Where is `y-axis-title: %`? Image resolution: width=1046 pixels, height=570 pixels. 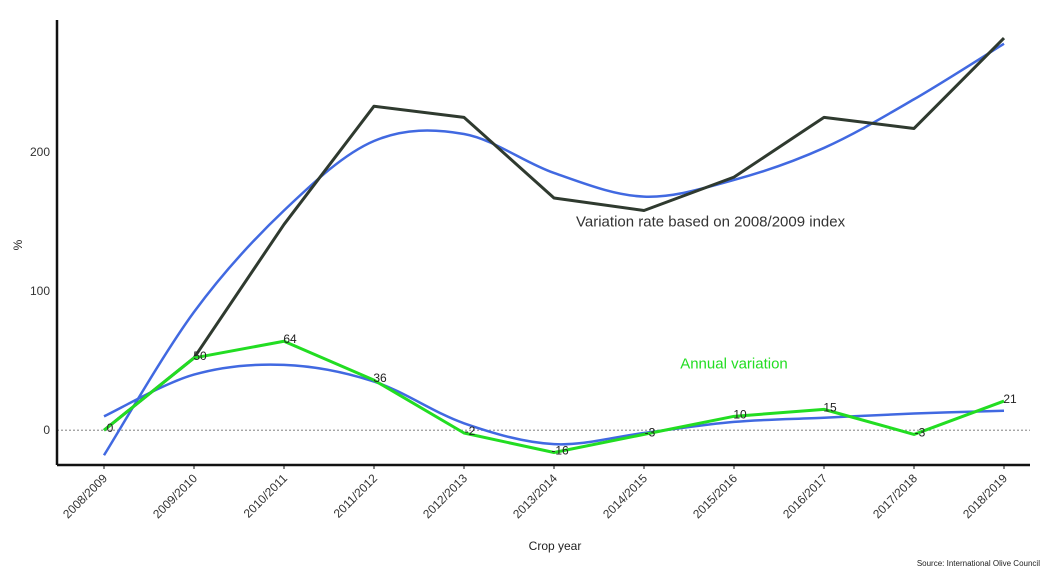
y-axis-title: % is located at coordinates (18, 244).